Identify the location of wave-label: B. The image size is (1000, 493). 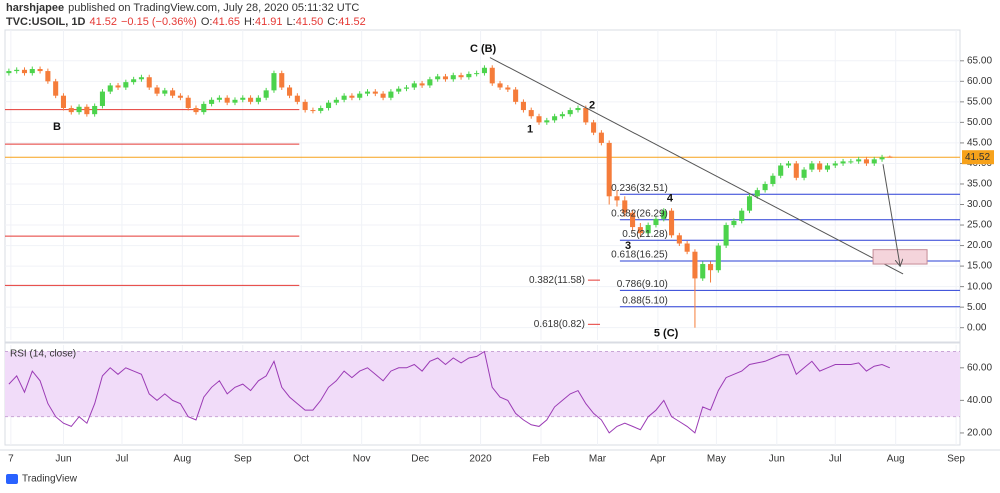
(57, 127).